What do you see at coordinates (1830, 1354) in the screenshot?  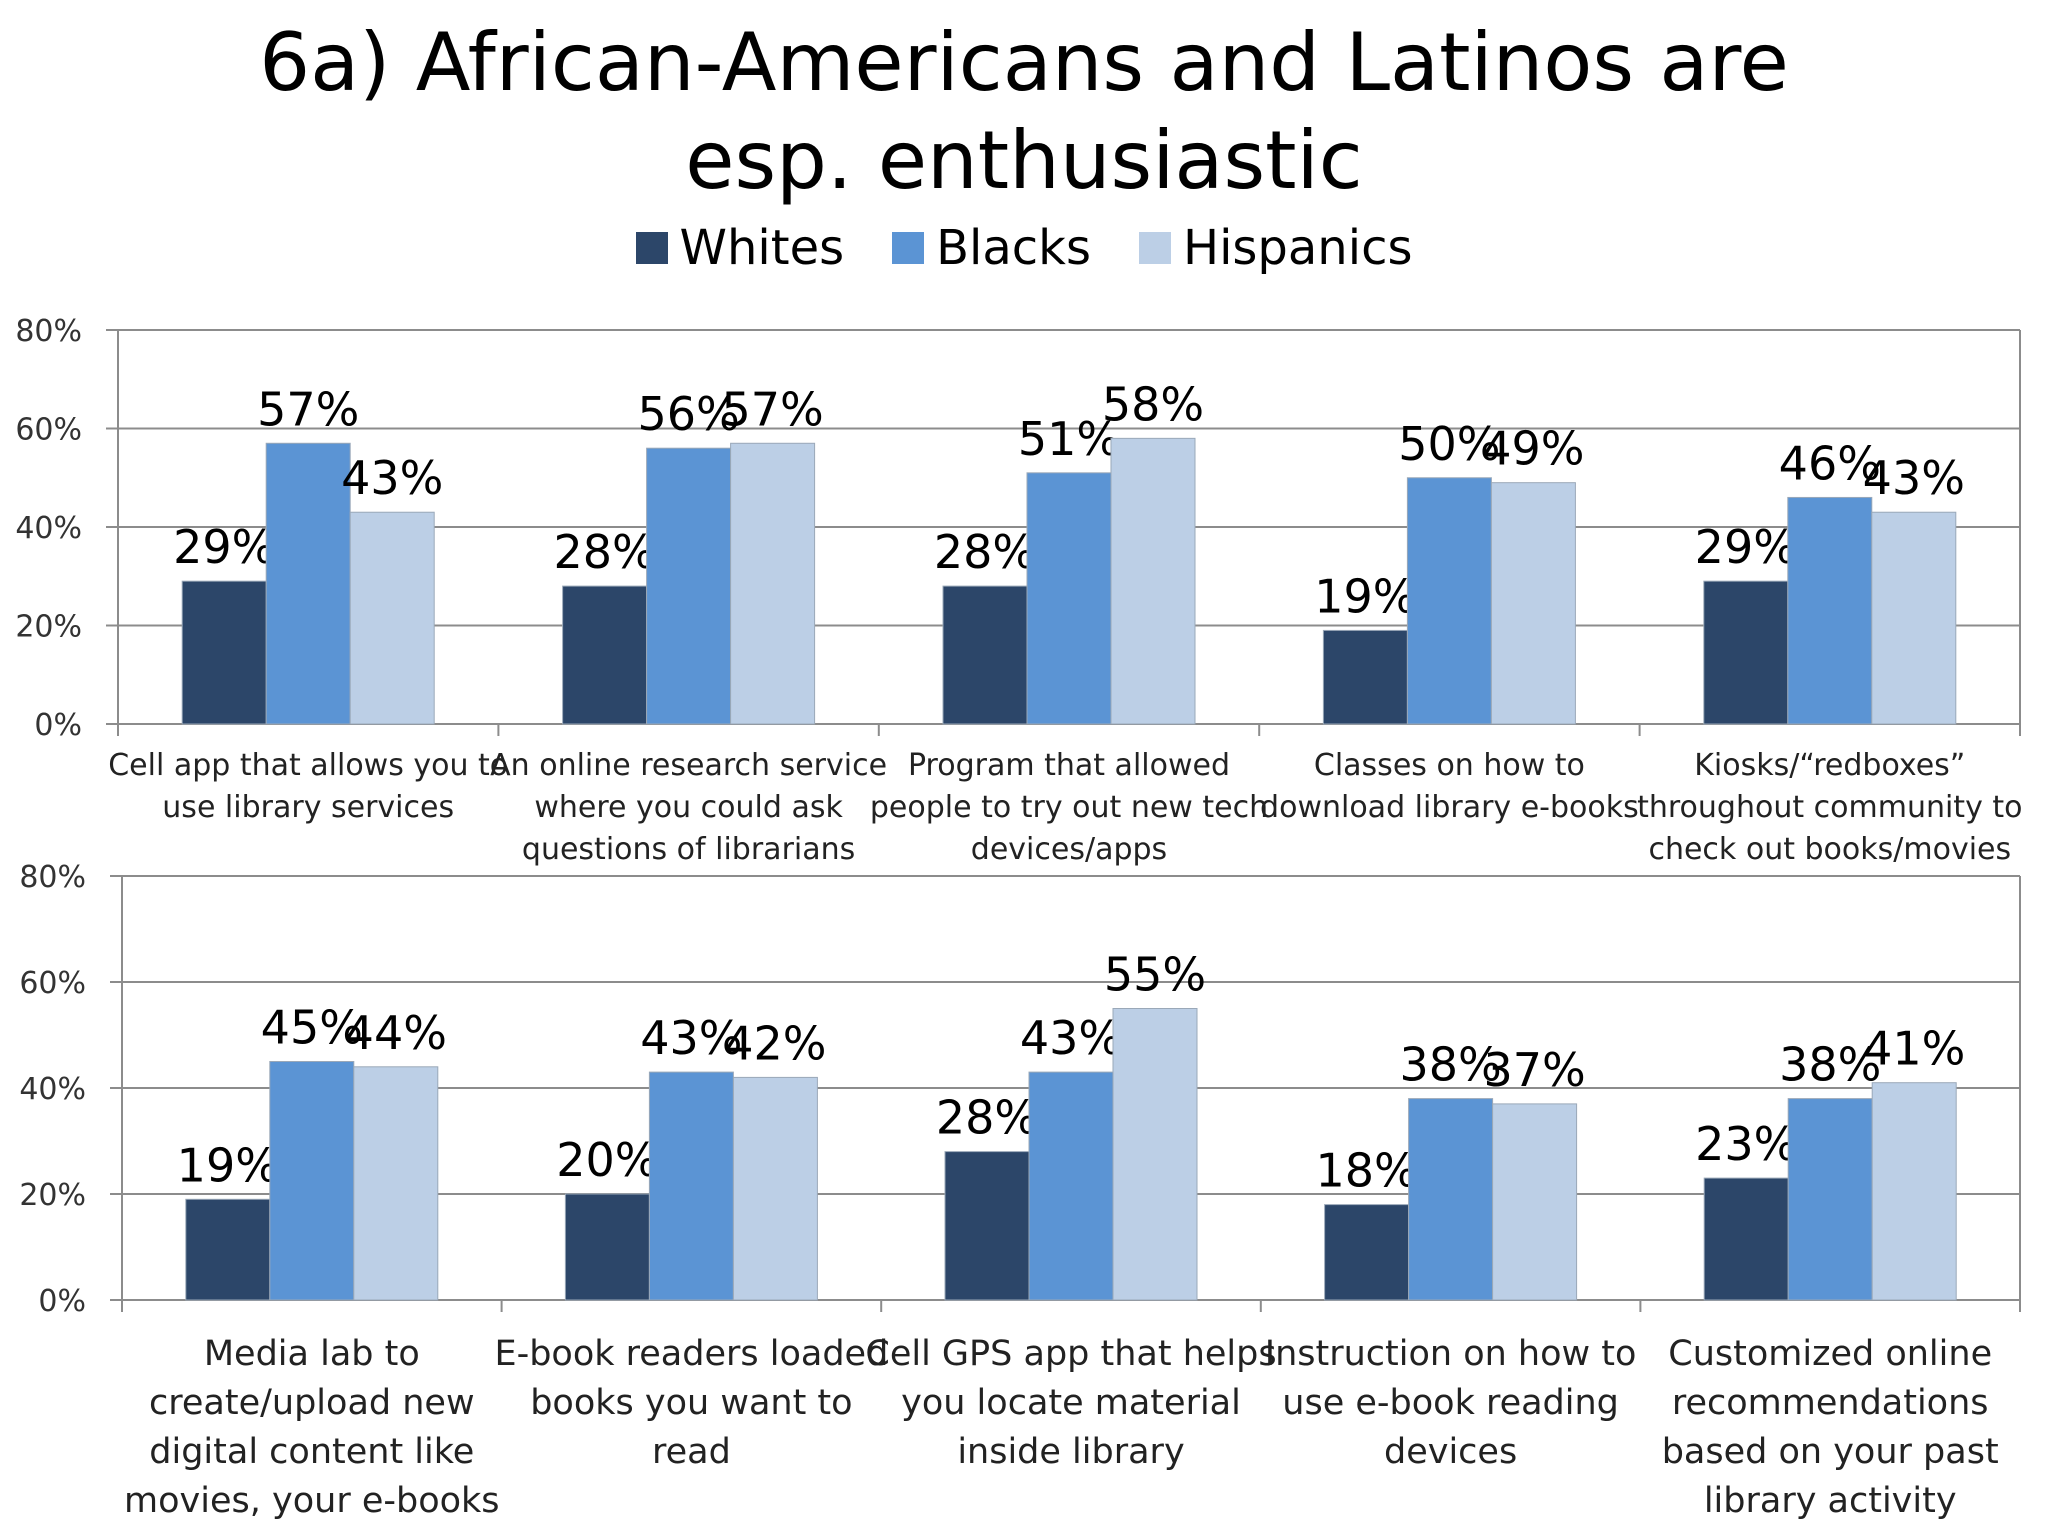 I see `category-label: Customized online` at bounding box center [1830, 1354].